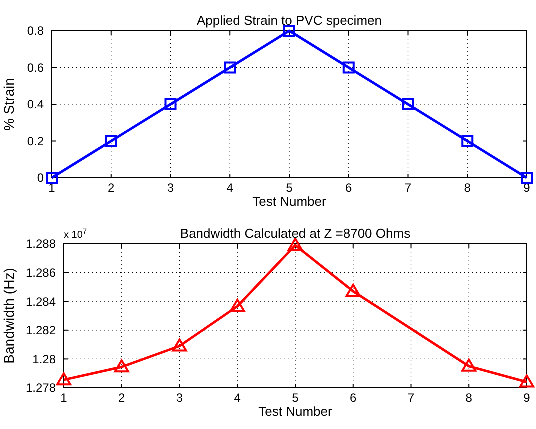 The image size is (536, 429). Describe the element at coordinates (44, 359) in the screenshot. I see `y-tick-label: 1.28` at that location.